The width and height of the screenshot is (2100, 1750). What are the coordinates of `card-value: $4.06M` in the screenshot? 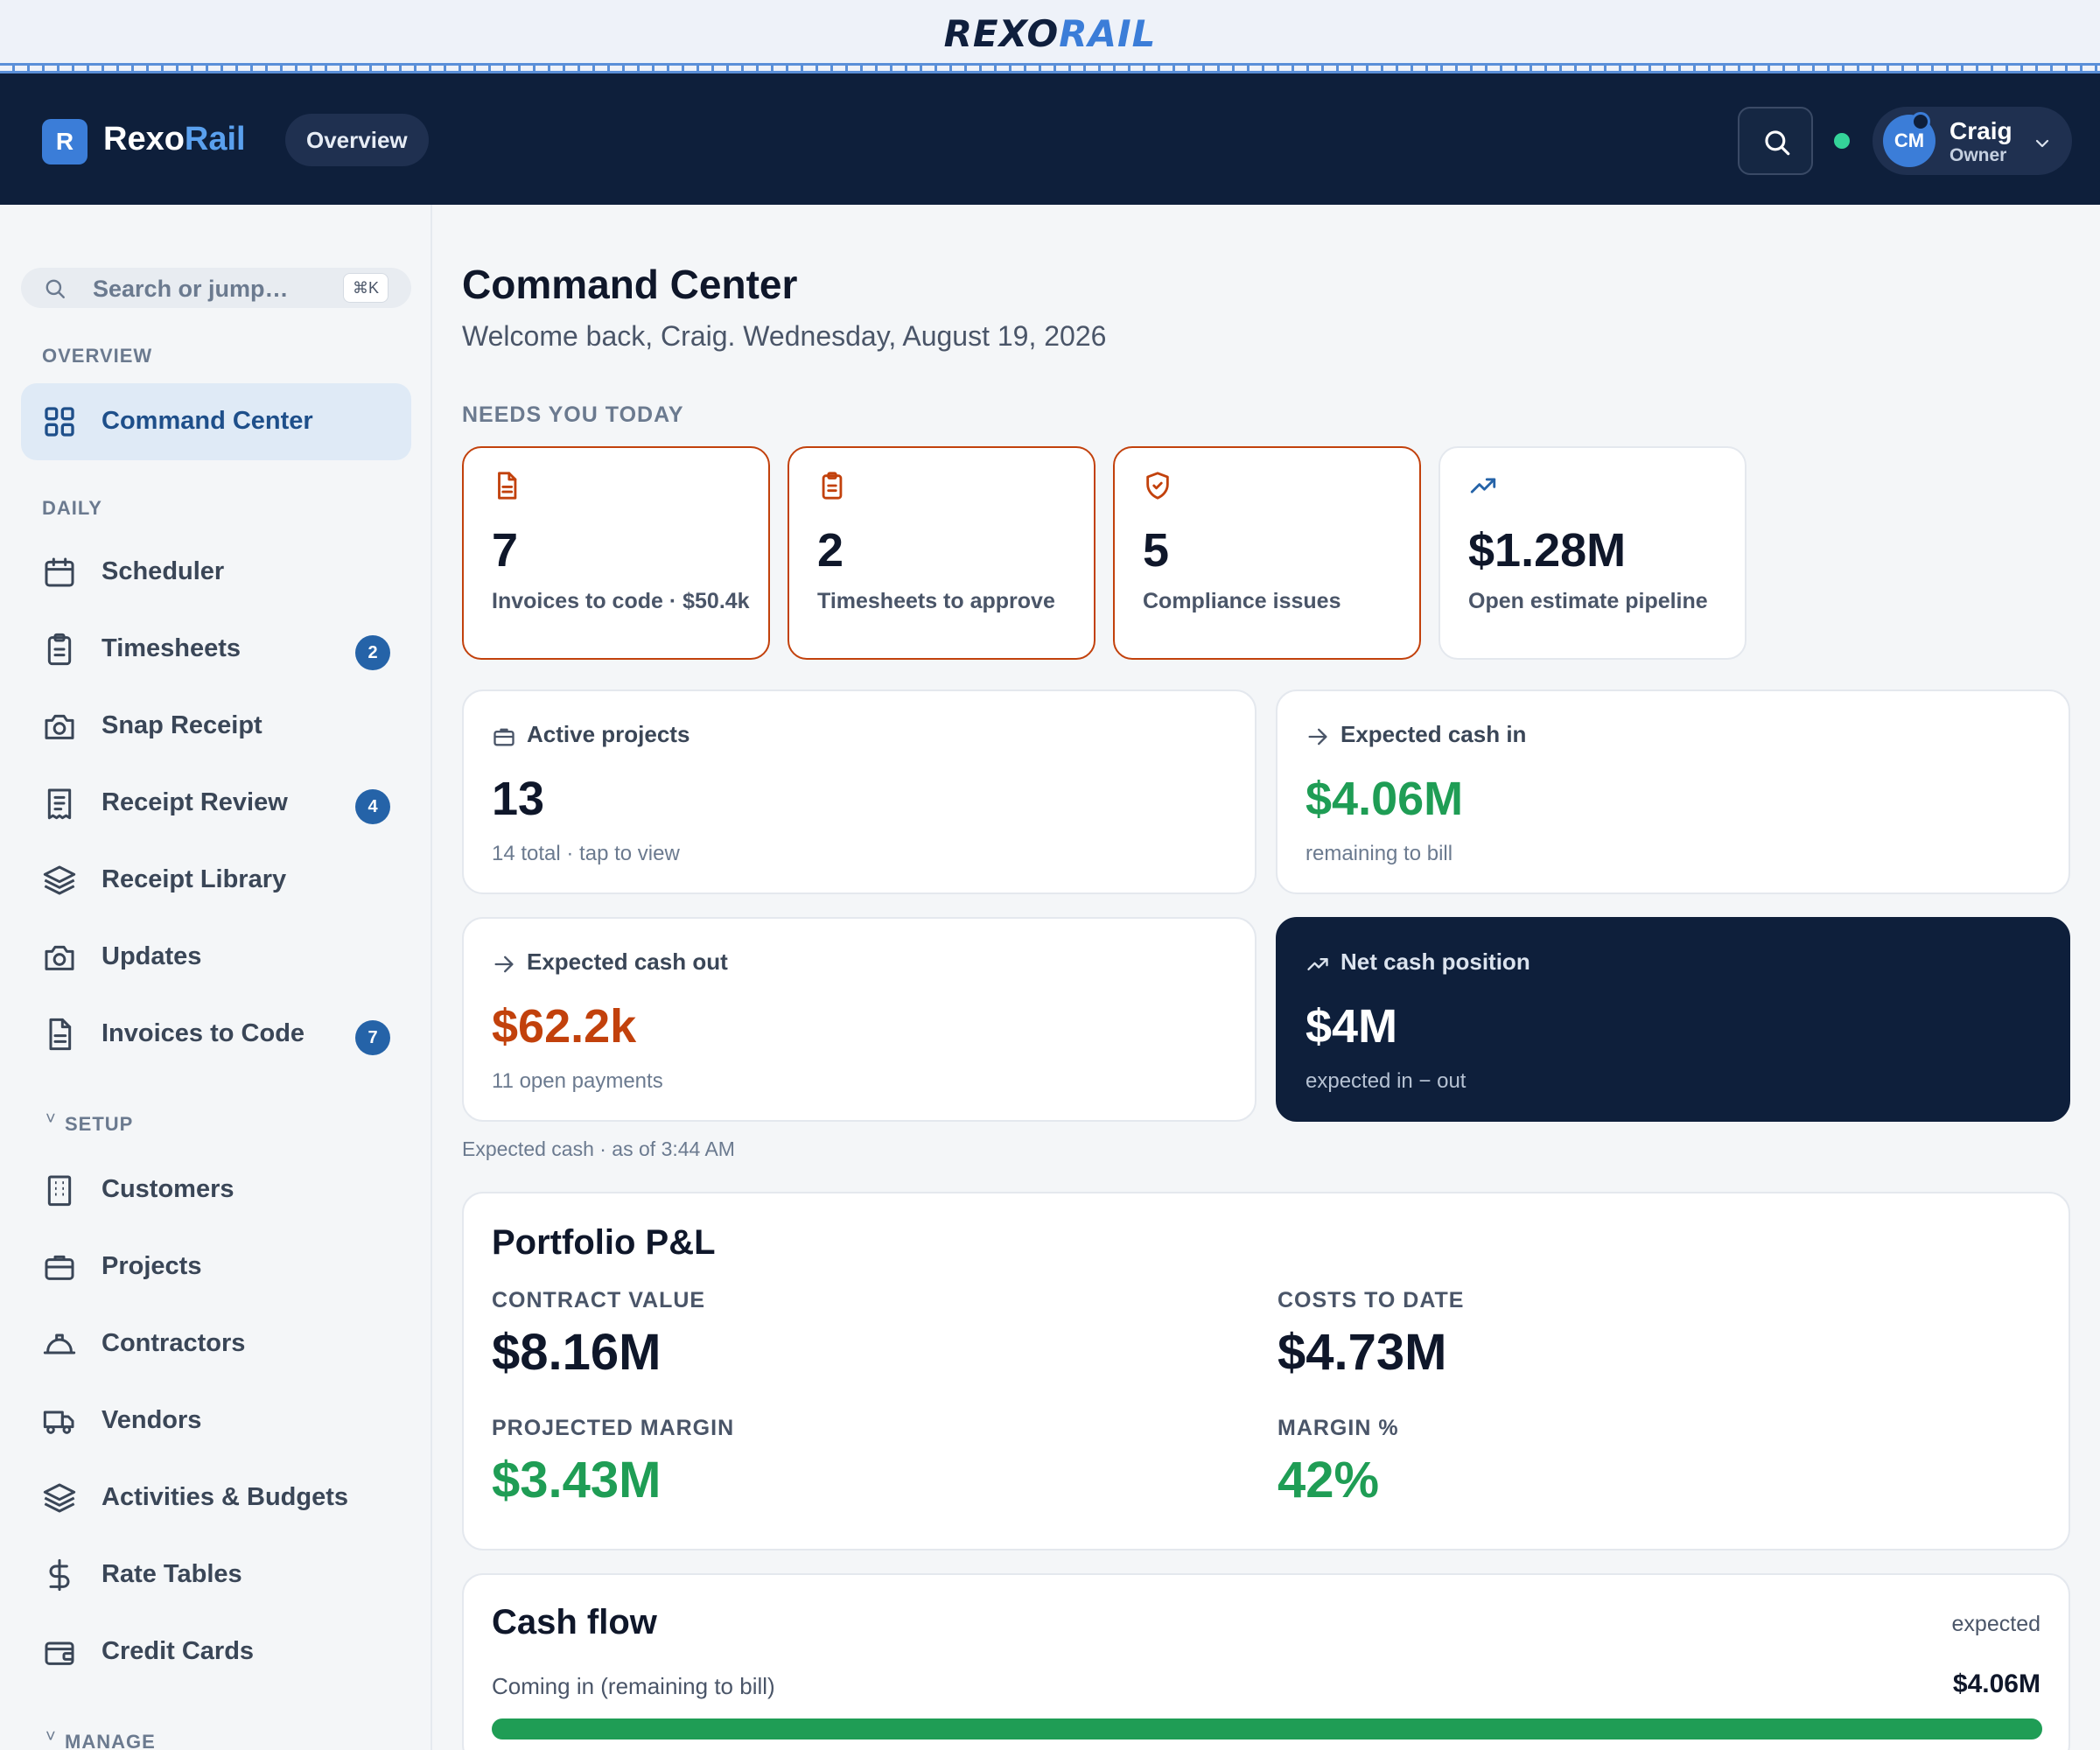 It's located at (1385, 799).